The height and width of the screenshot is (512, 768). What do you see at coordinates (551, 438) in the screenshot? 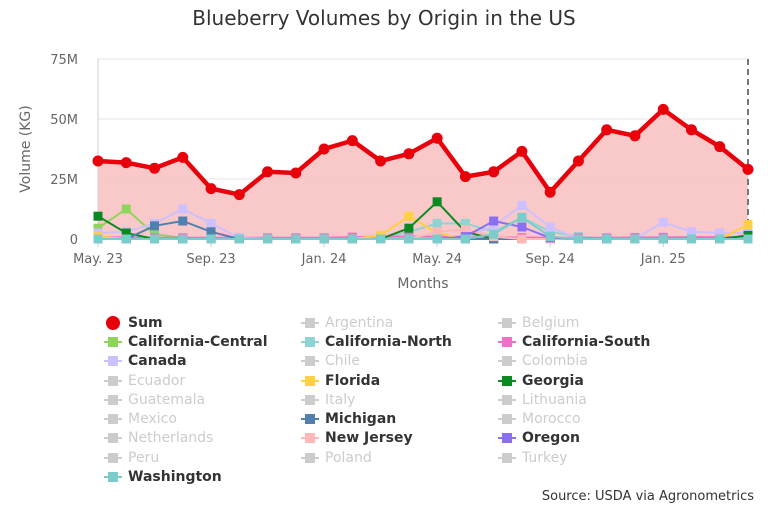
I see `legend-label: Oregon` at bounding box center [551, 438].